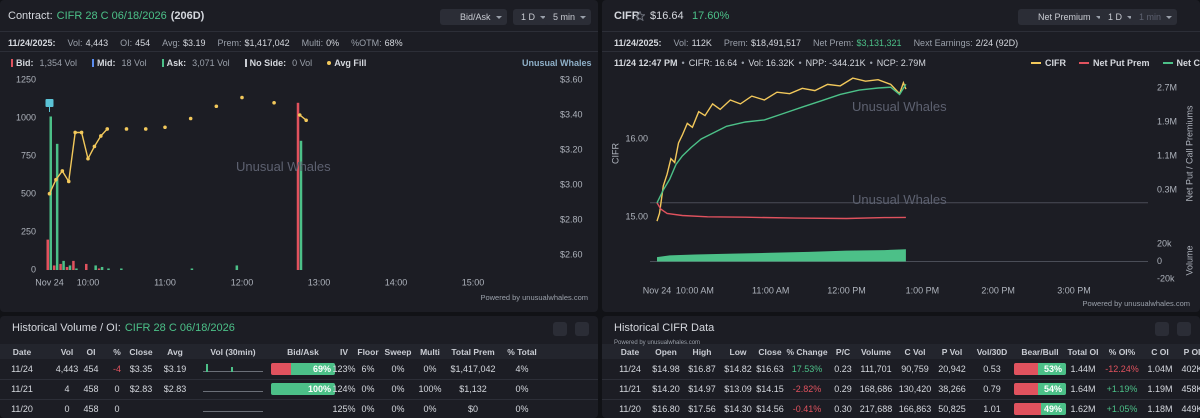 The width and height of the screenshot is (1200, 418). Describe the element at coordinates (277, 63) in the screenshot. I see `legend-item: No Side: 0 Vol` at that location.